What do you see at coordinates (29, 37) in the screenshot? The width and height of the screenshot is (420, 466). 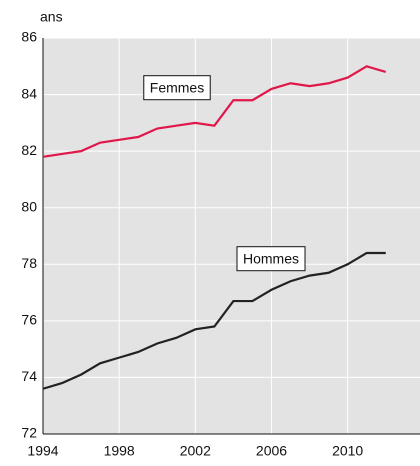 I see `y-tick-label: 86` at bounding box center [29, 37].